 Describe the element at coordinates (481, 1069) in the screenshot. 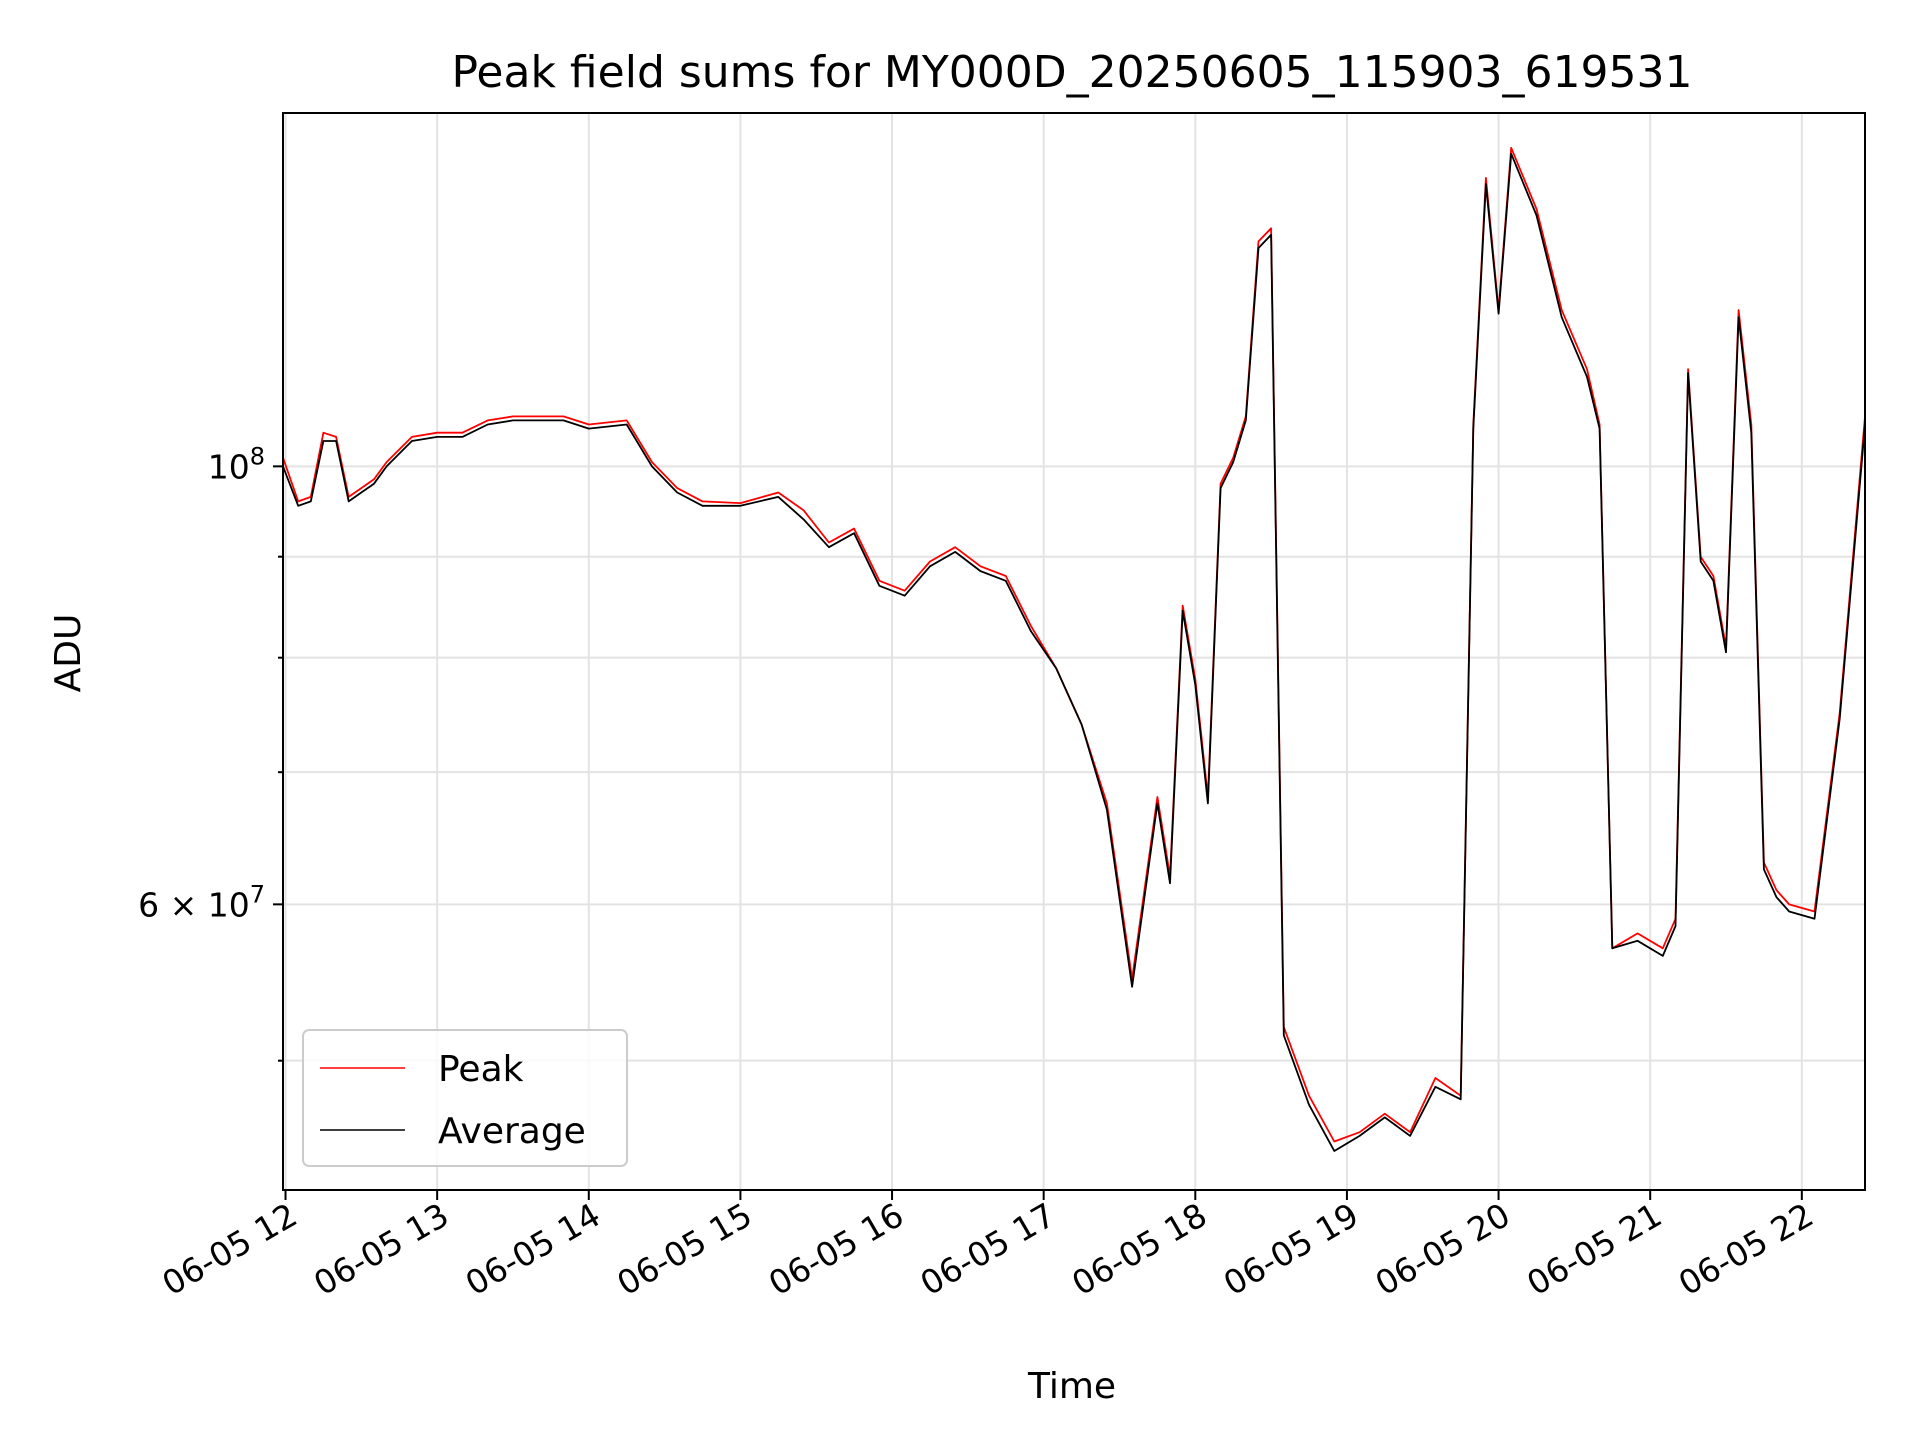

I see `legend-label-peak: Peak` at that location.